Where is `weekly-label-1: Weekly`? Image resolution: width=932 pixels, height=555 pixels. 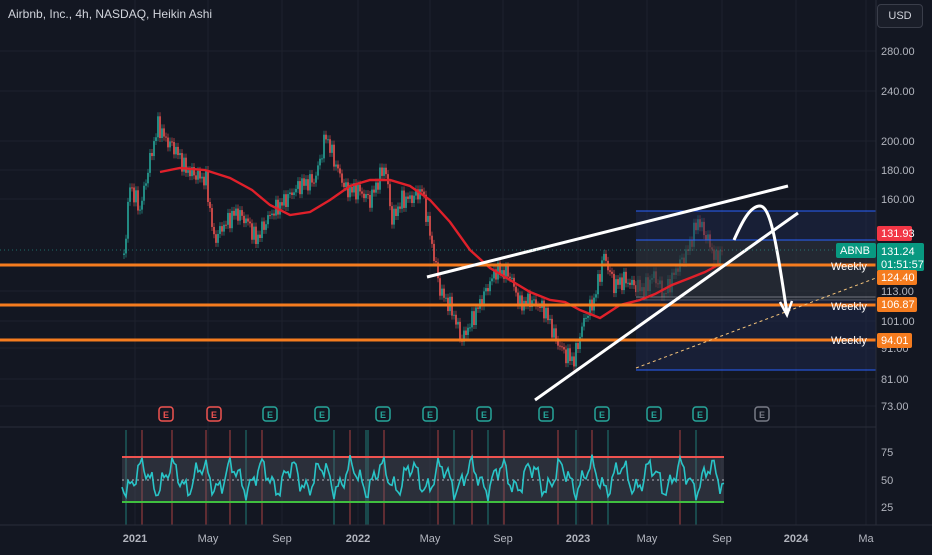 weekly-label-1: Weekly is located at coordinates (849, 267).